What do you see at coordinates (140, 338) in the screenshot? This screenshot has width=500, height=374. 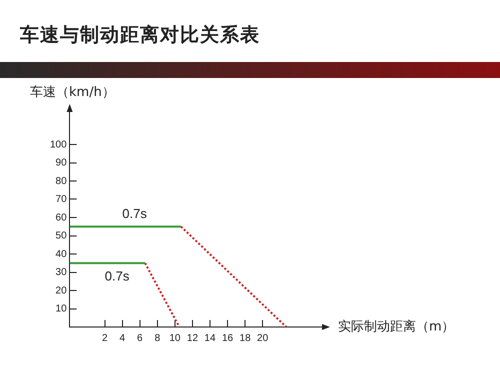 I see `x-tick-label: 6` at bounding box center [140, 338].